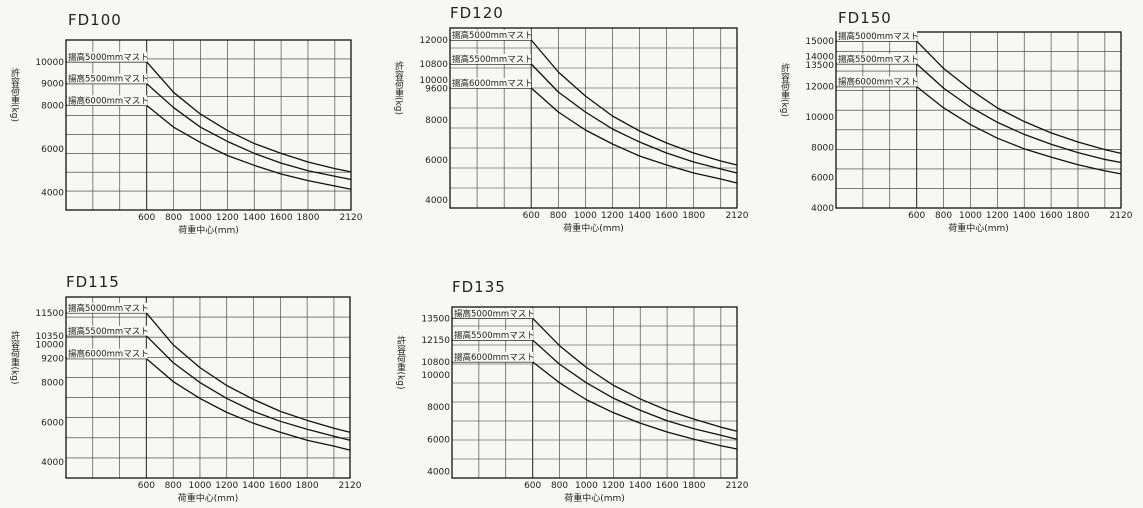  Describe the element at coordinates (436, 90) in the screenshot. I see `y-tick-label: 9600` at that location.